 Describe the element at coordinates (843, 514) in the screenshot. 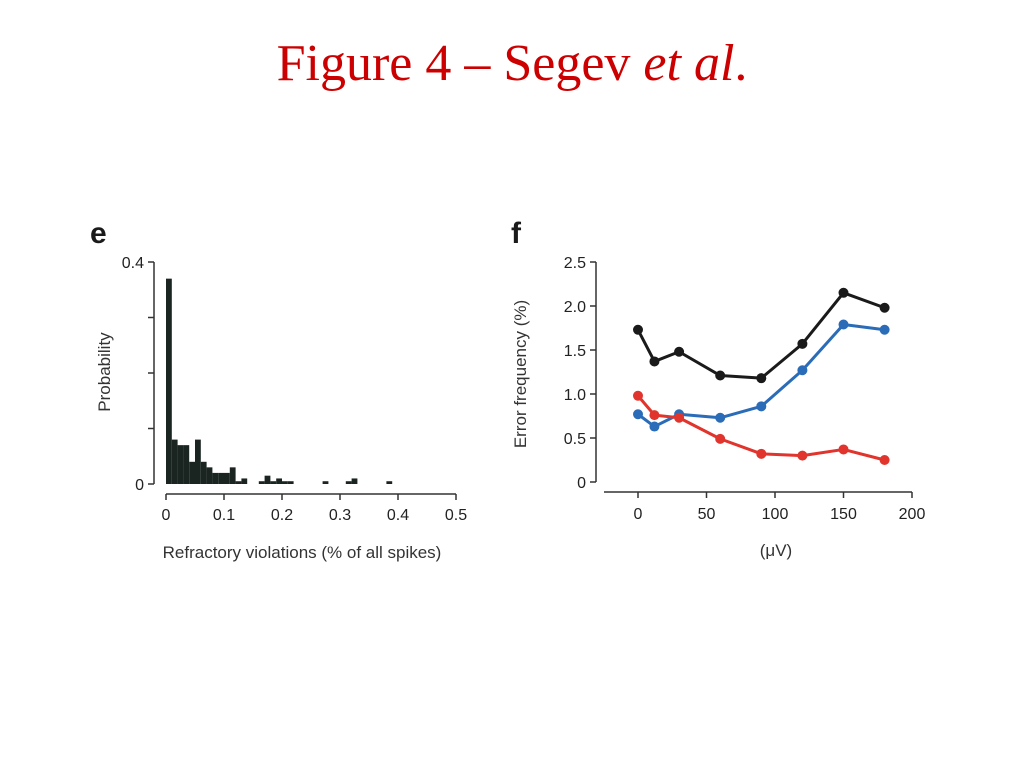

I see `x-tick-label: 150` at that location.